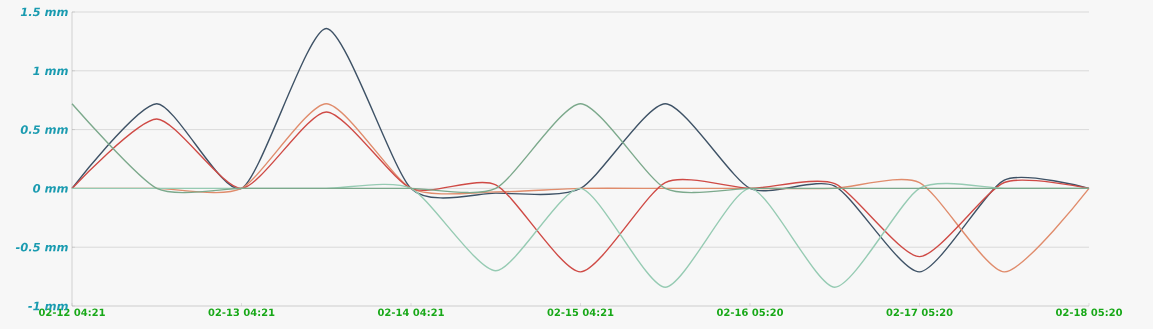  What do you see at coordinates (241, 312) in the screenshot?
I see `x-tick-label: 02-13 04:21` at bounding box center [241, 312].